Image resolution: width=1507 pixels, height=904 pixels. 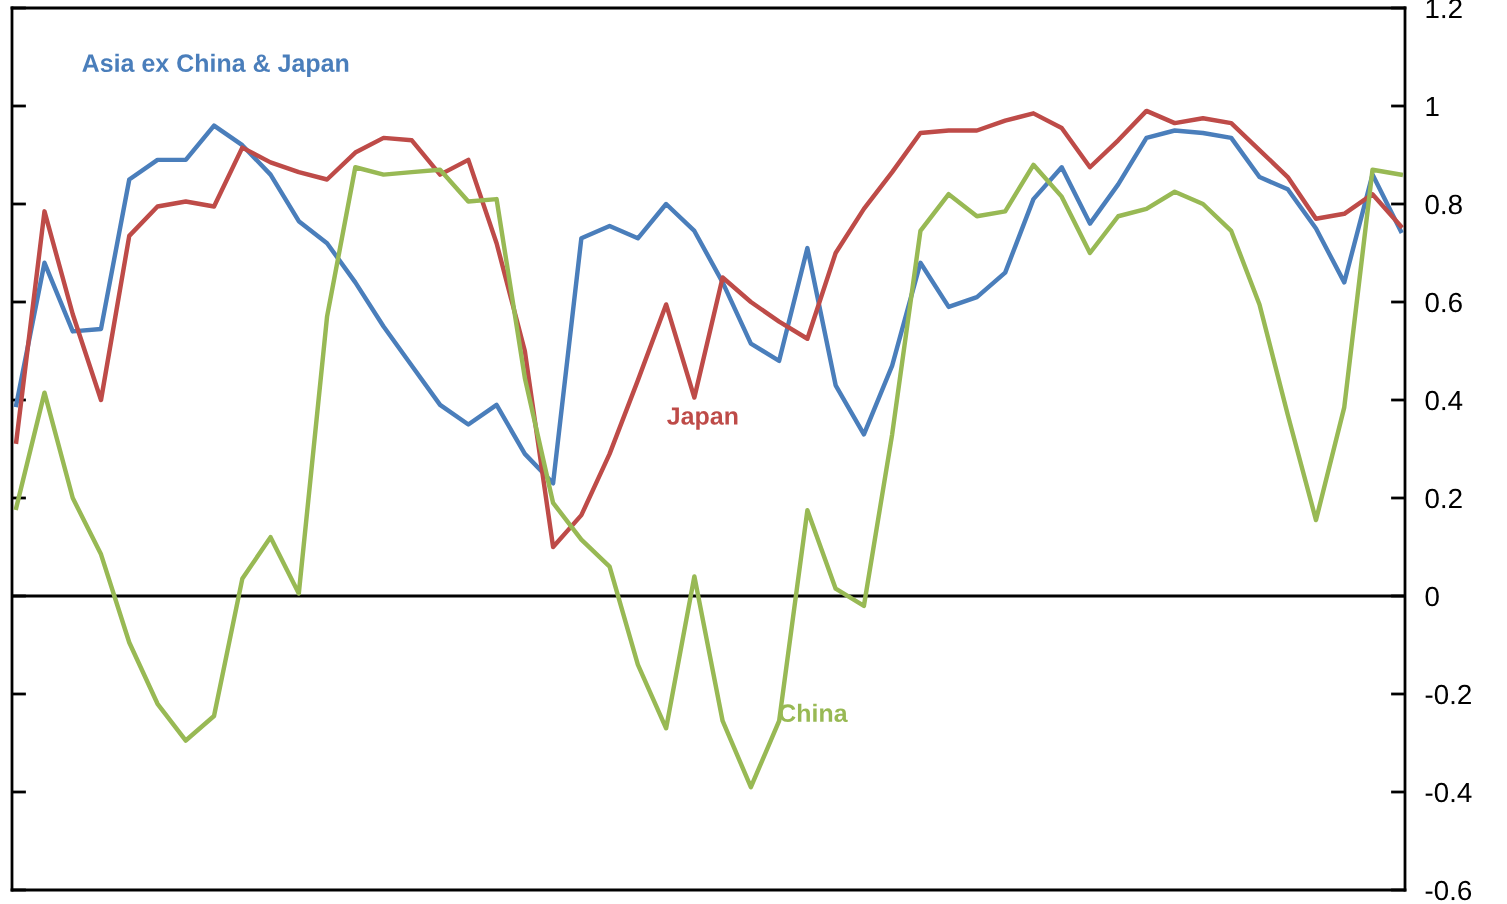 I want to click on y-tick-label: -0.6, so click(x=1448, y=890).